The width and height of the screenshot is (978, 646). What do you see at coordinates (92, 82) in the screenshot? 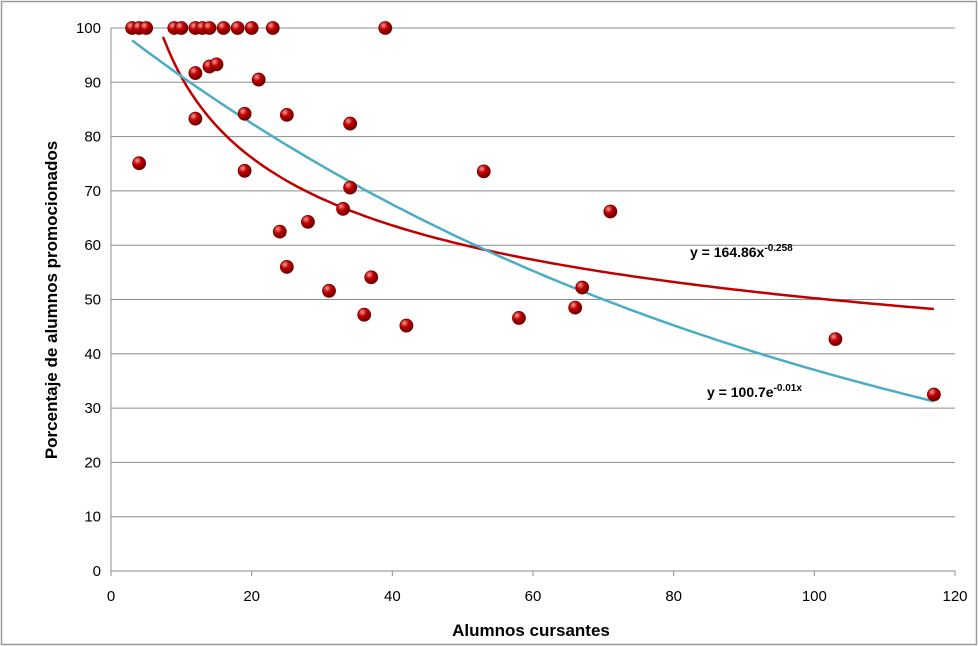
I see `y-tick-label: 90` at bounding box center [92, 82].